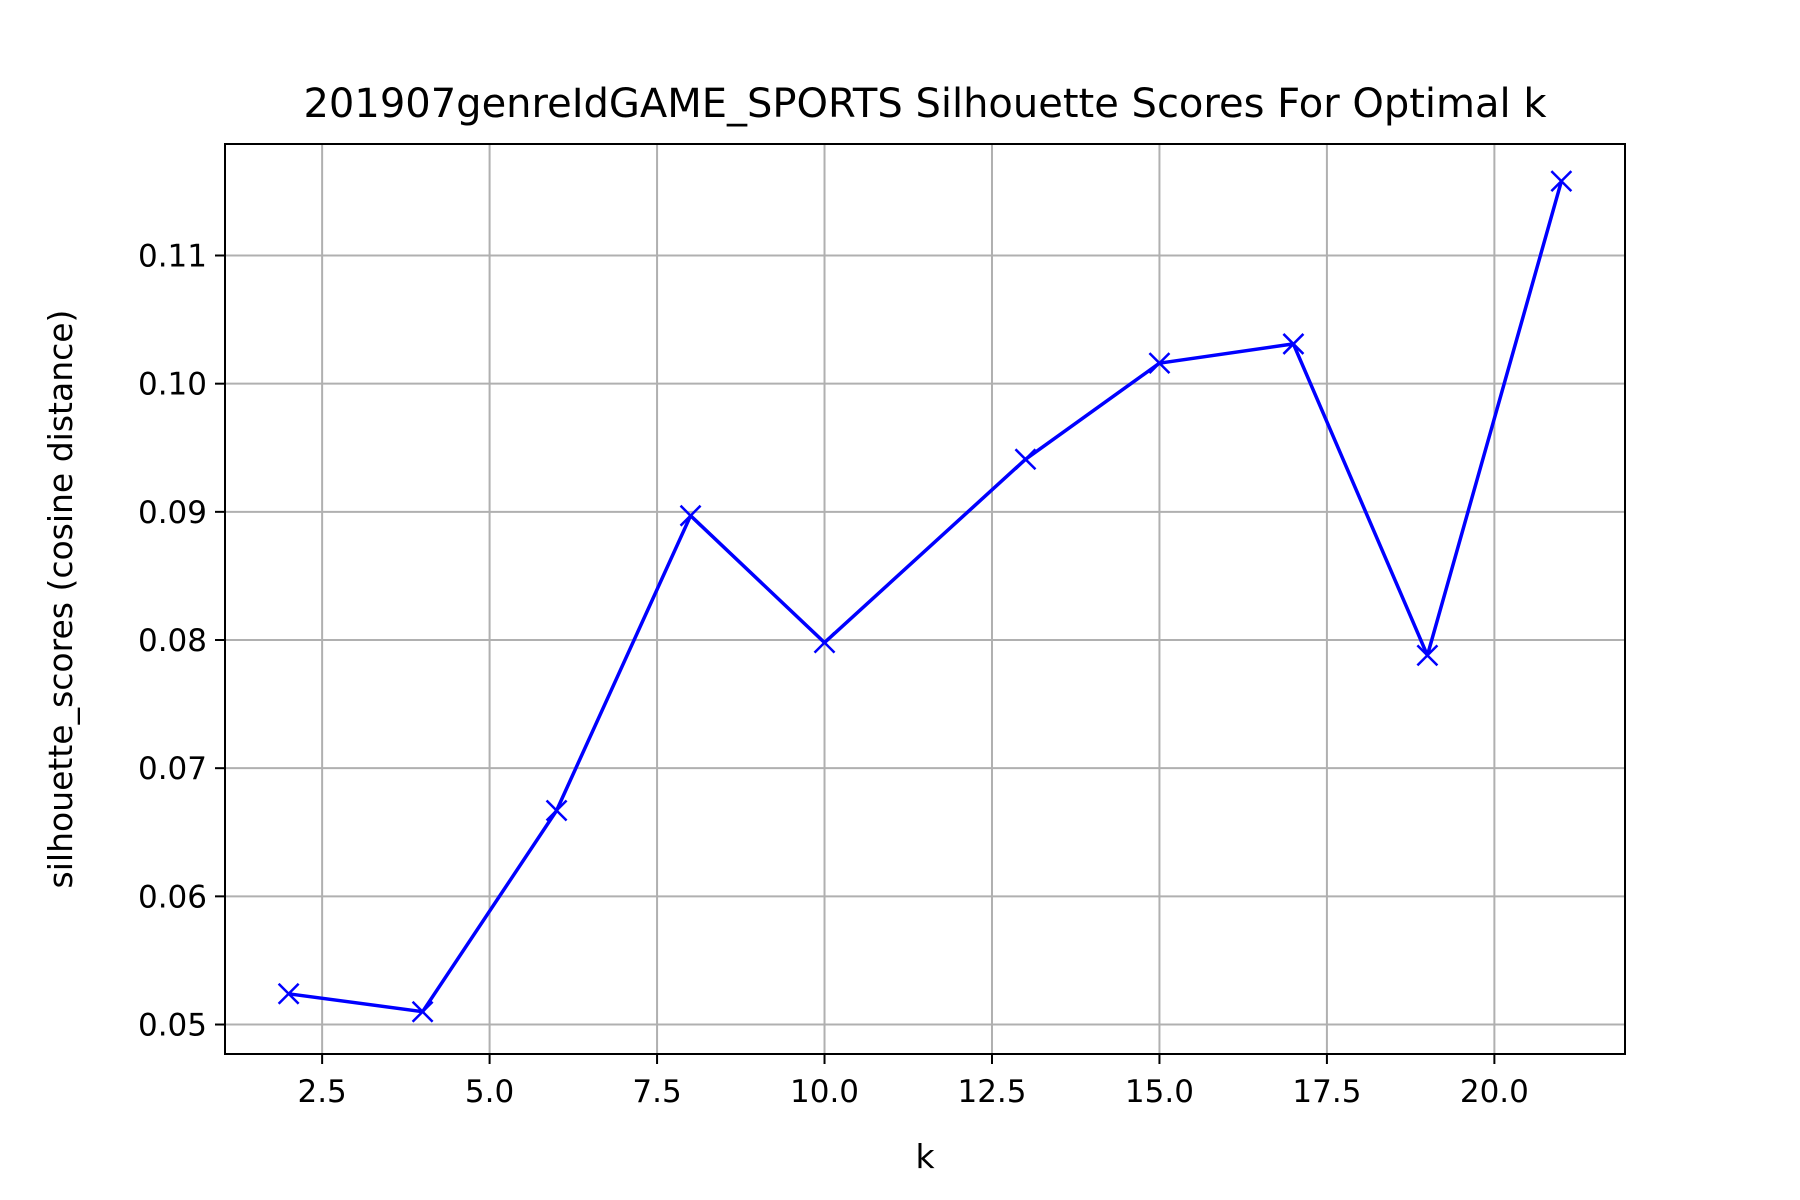 The height and width of the screenshot is (1200, 1800). I want to click on y-tick-label: 0.07, so click(172, 769).